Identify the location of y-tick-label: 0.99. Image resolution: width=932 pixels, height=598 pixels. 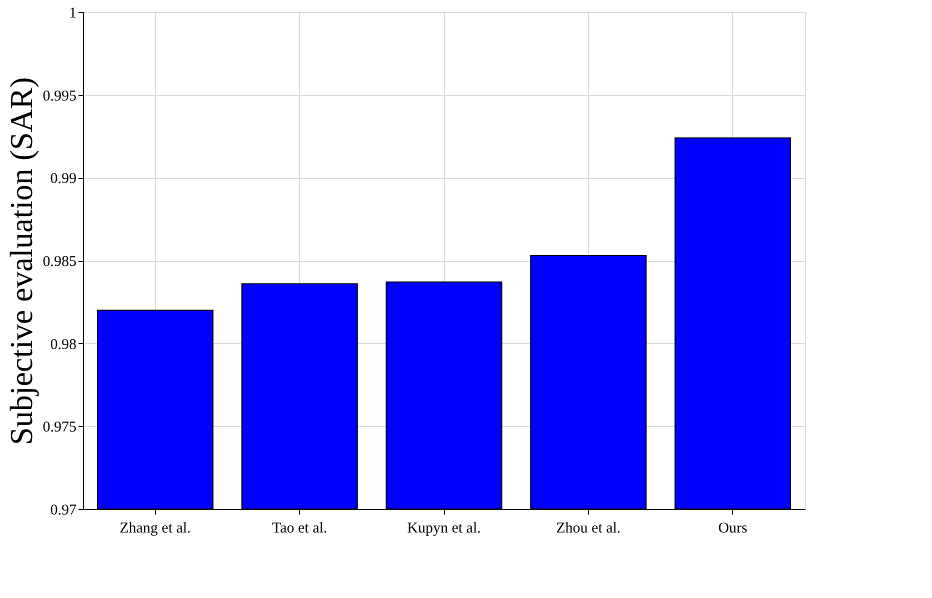
(63, 179).